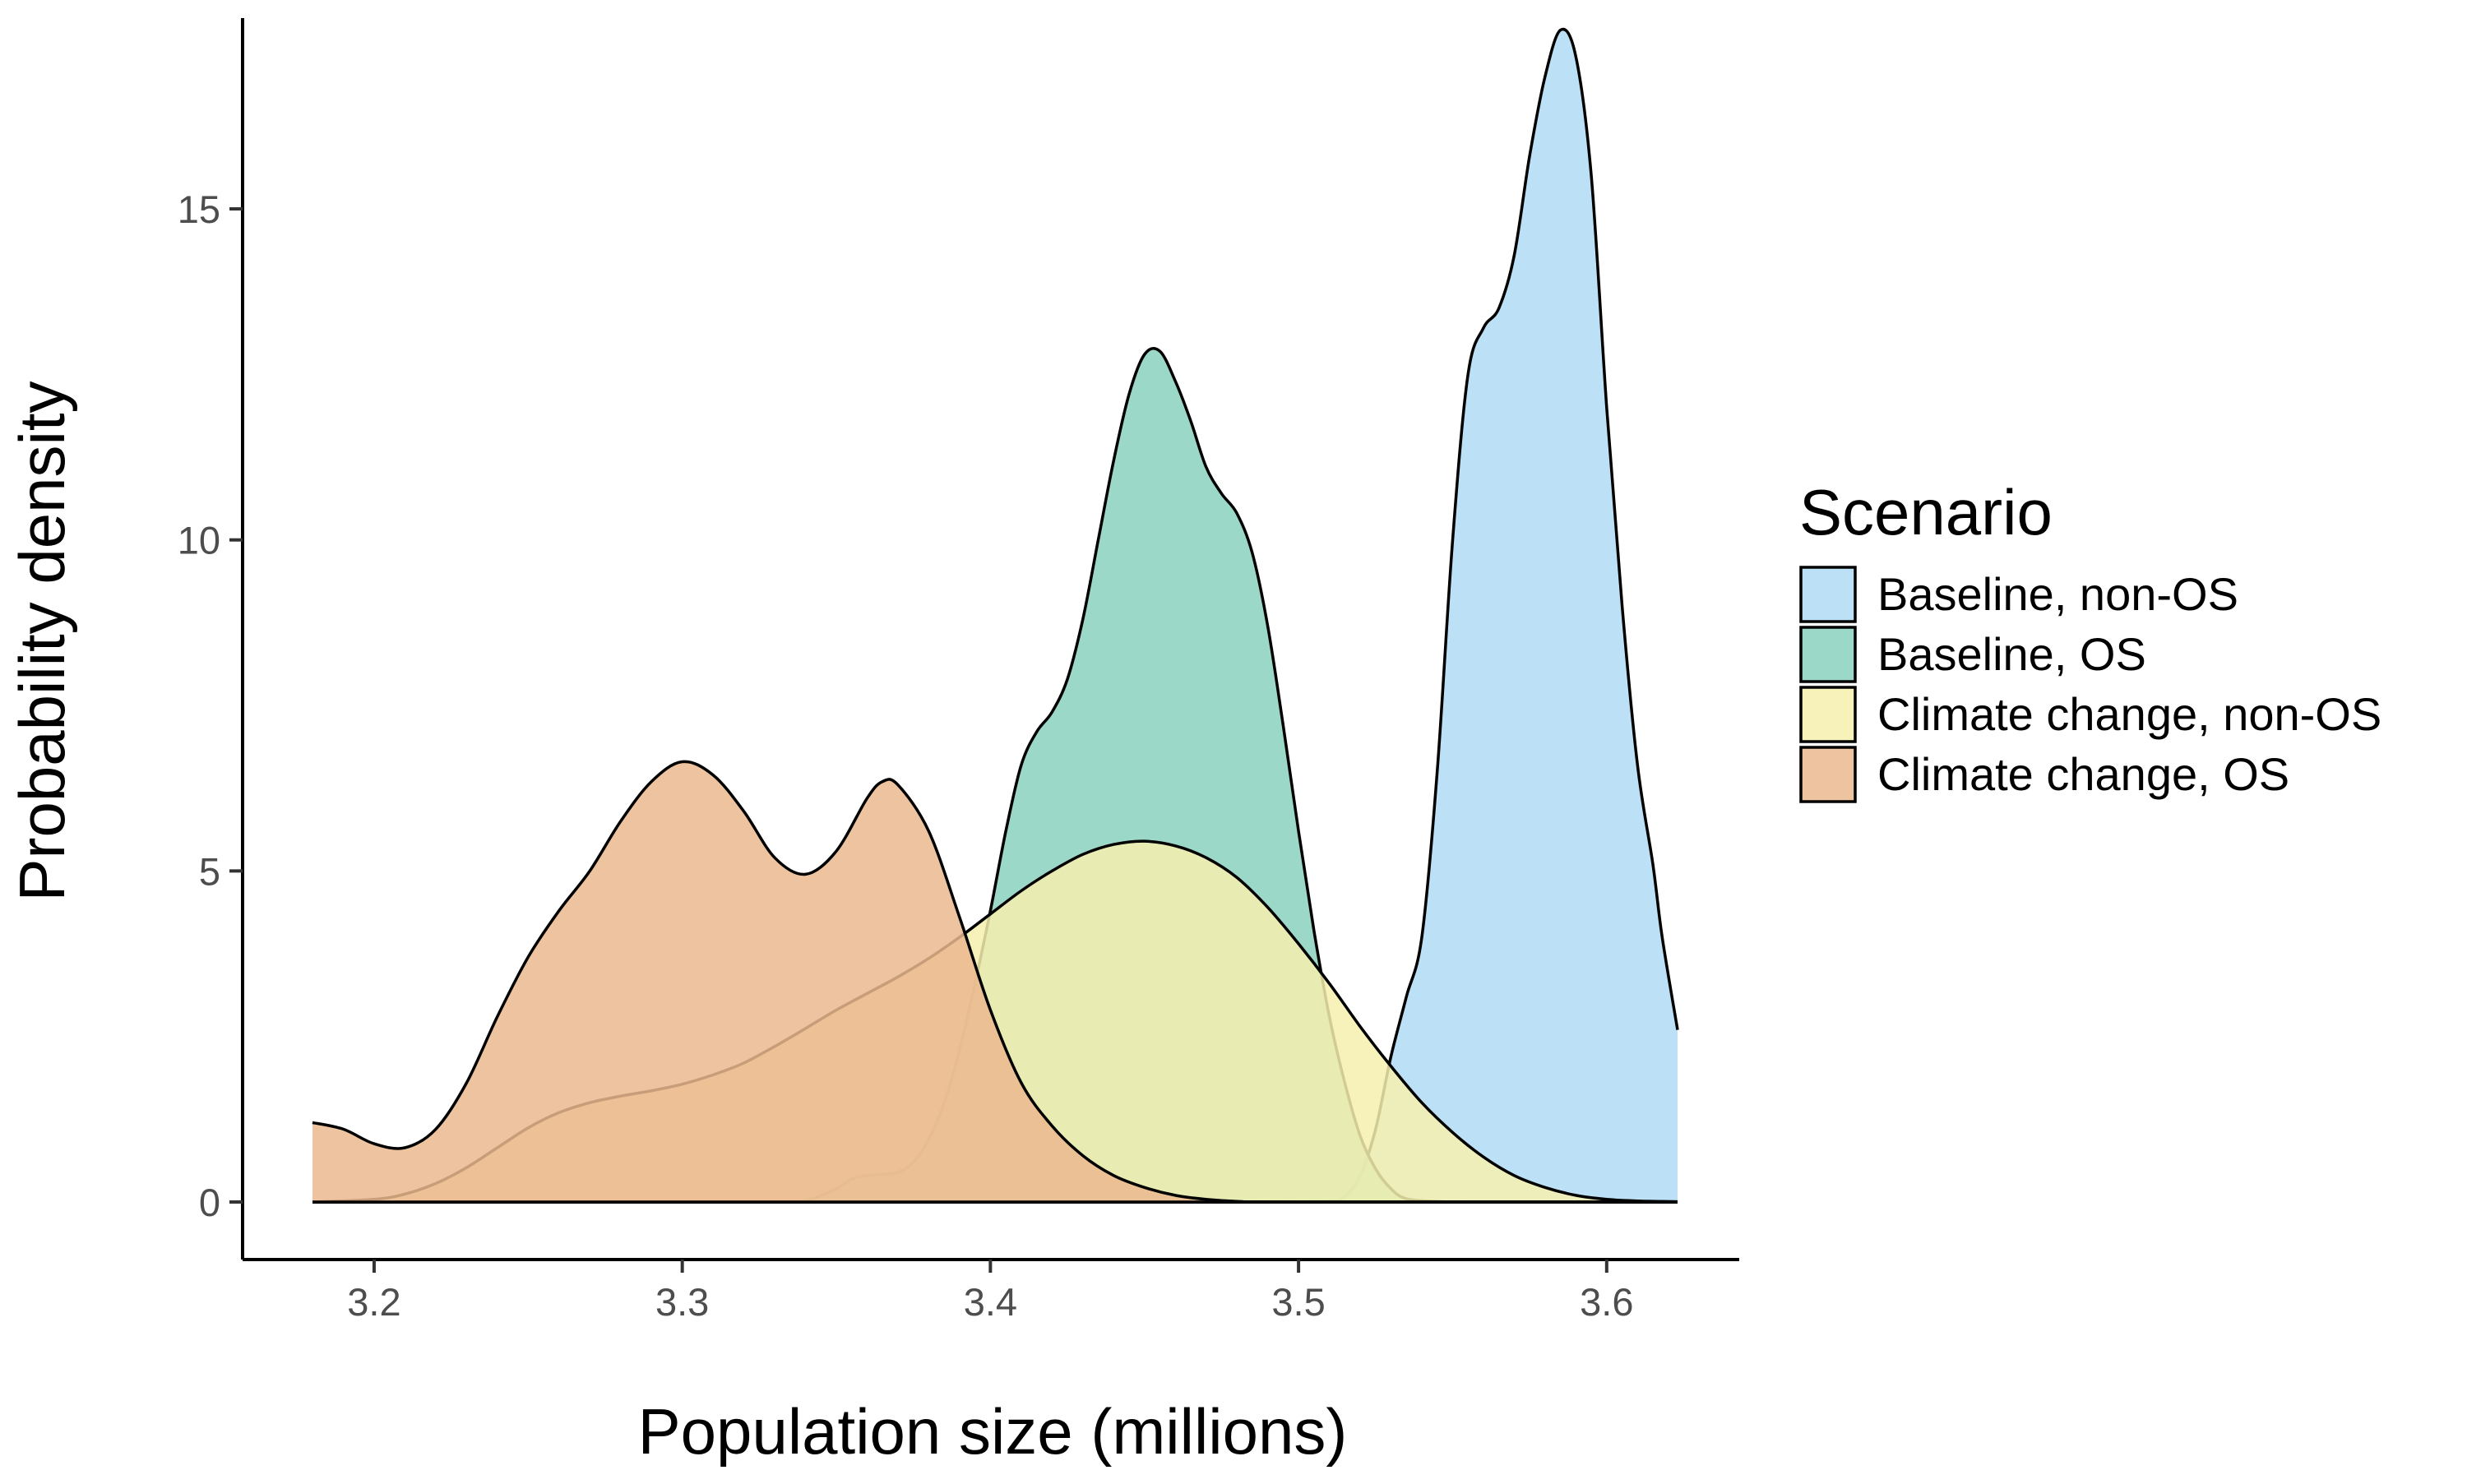 The image size is (2467, 1484). I want to click on legend-item-baseline-os: Baseline, OS, so click(1972, 654).